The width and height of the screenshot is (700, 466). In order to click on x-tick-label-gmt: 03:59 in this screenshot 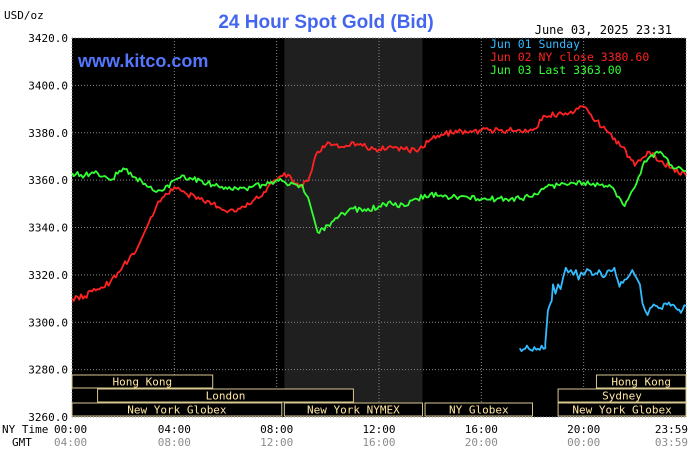, I will do `click(671, 442)`.